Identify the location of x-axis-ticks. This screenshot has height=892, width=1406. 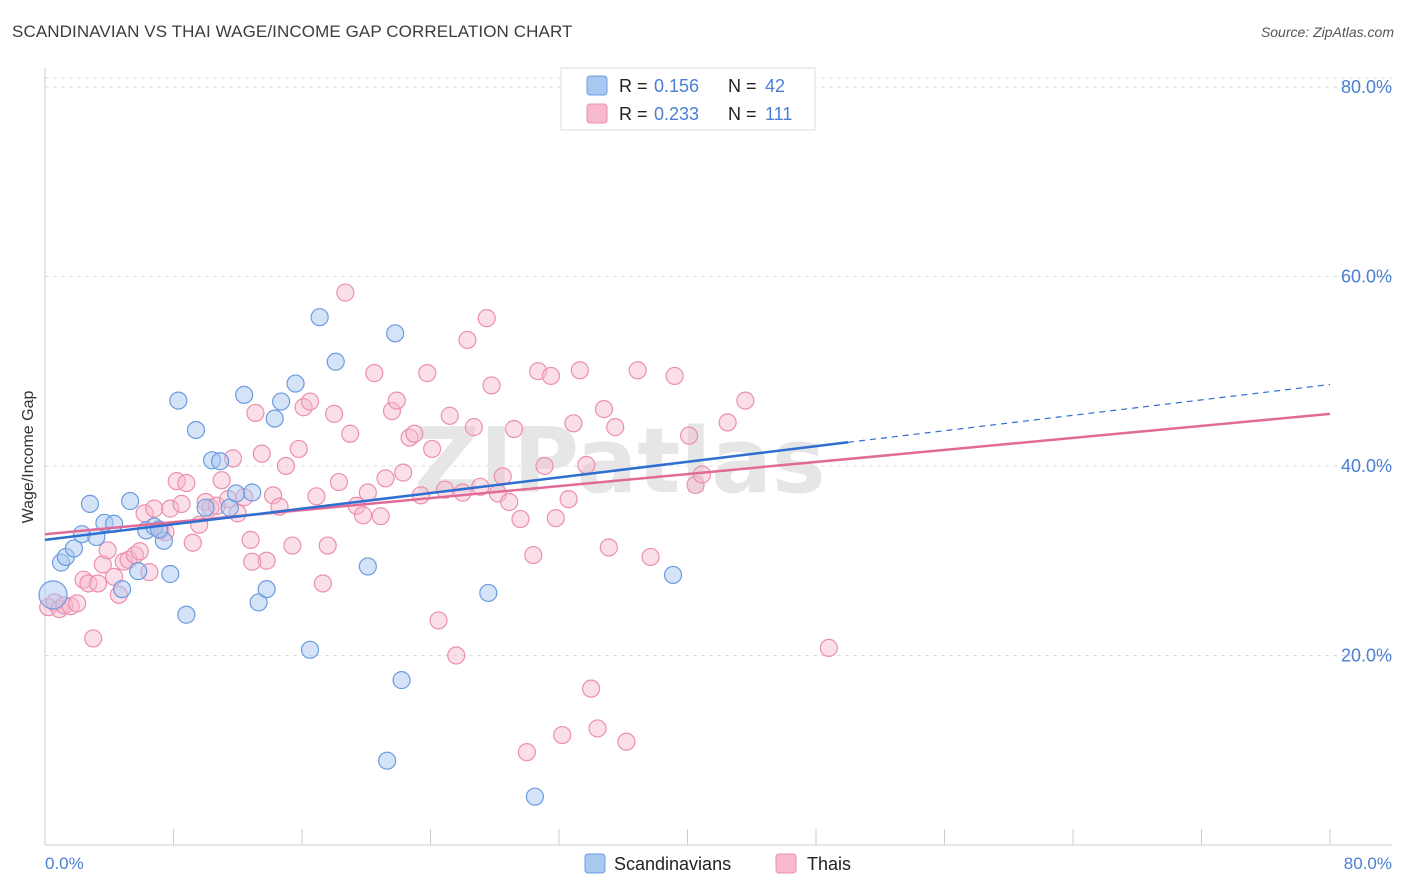
(687, 837).